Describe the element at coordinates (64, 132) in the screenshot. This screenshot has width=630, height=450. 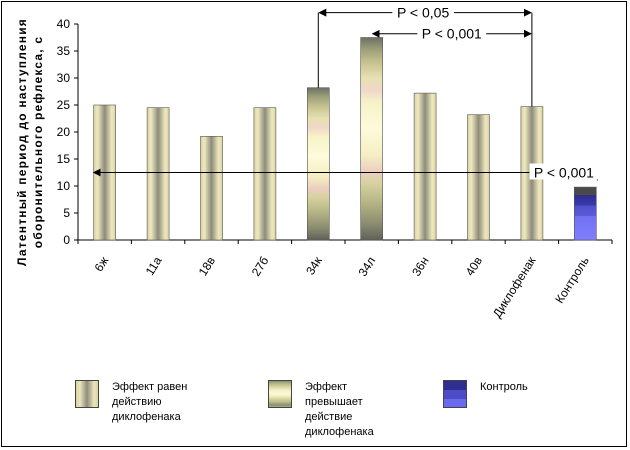
I see `y-tick-label: 20` at that location.